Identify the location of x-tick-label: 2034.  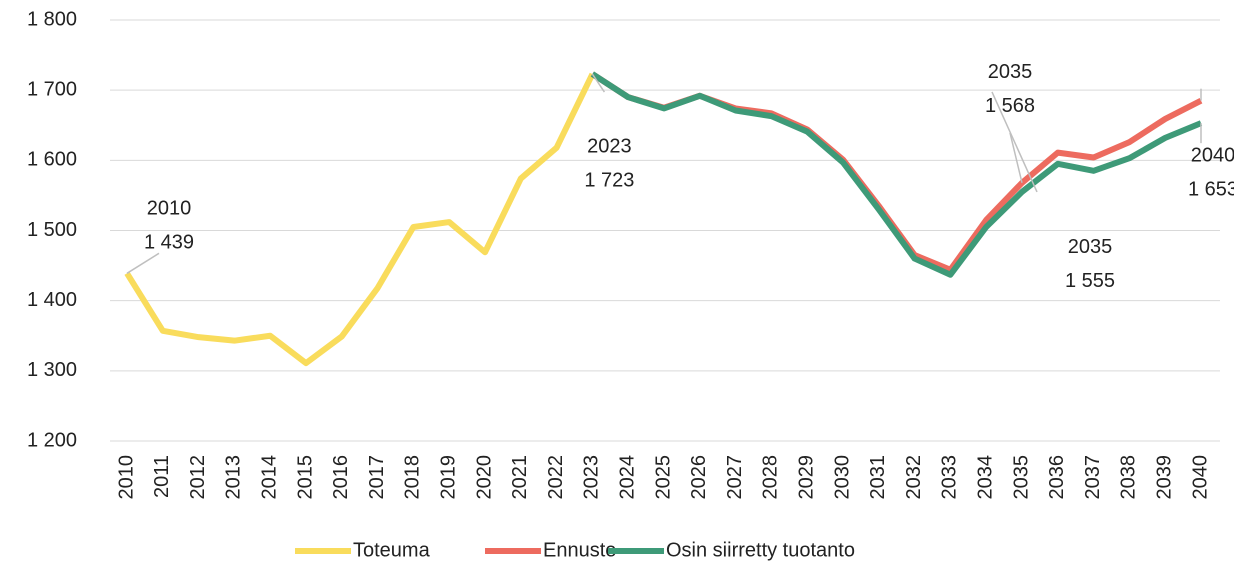
(985, 477).